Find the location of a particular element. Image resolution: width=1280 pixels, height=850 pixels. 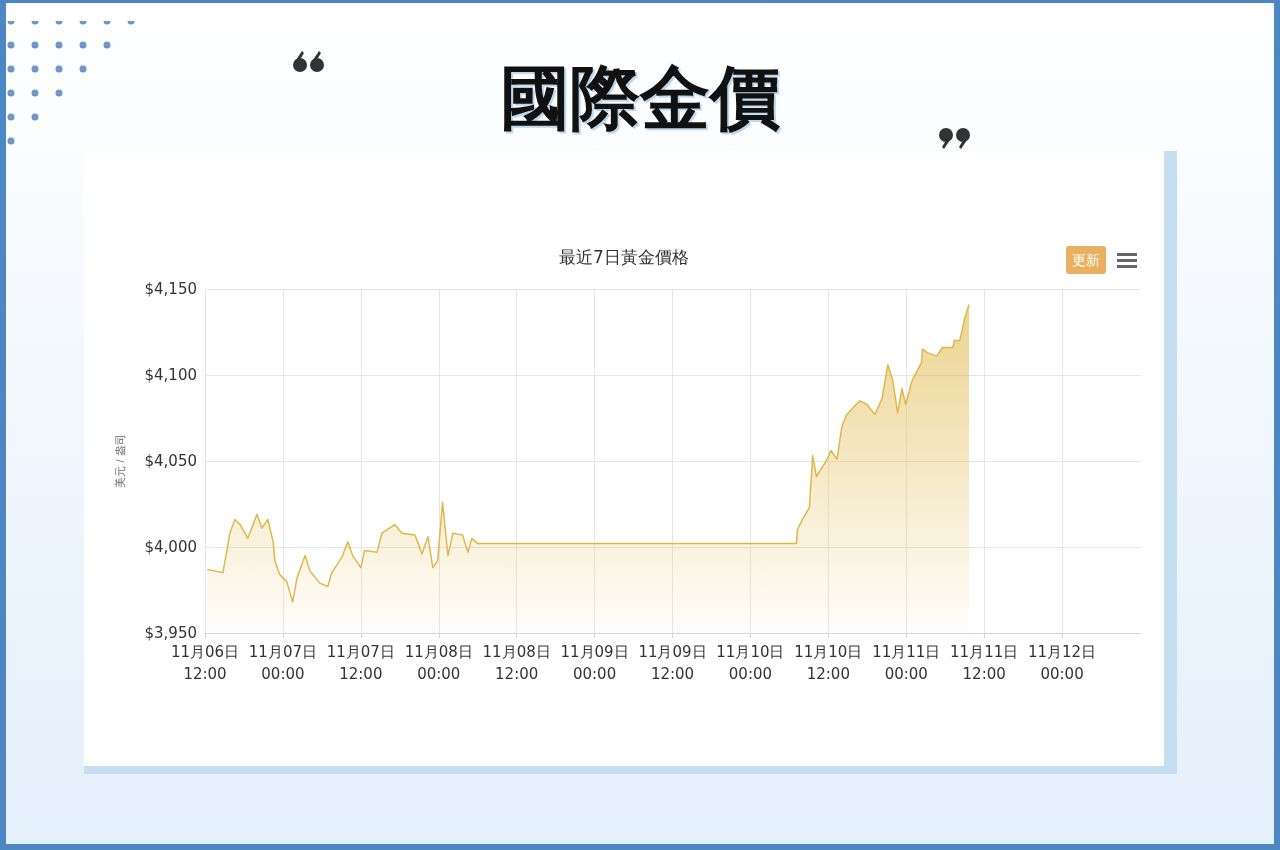

y-axis-title: 美元 / 盎司 is located at coordinates (119, 461).